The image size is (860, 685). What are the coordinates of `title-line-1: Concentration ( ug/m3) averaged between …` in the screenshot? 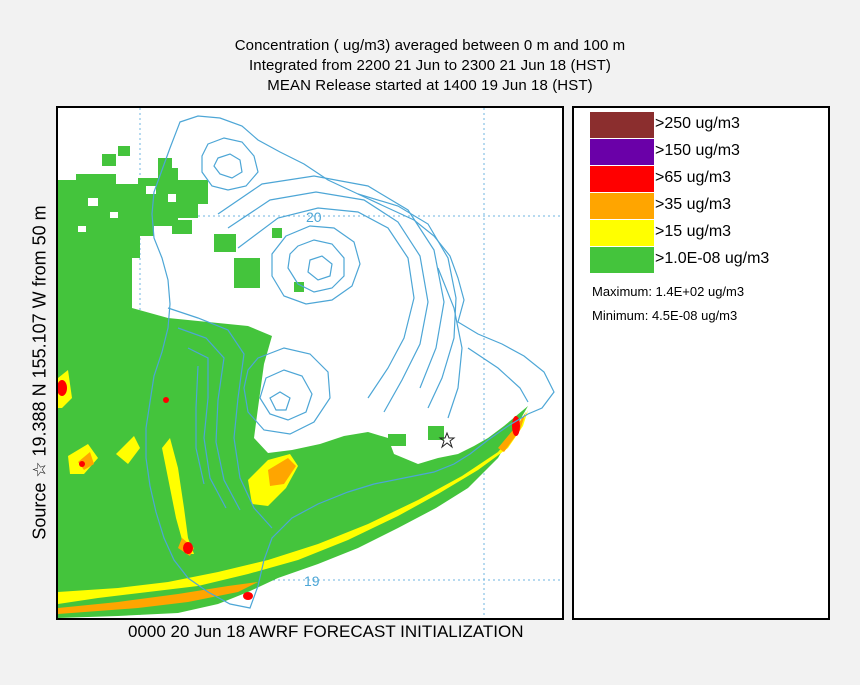 It's located at (430, 45).